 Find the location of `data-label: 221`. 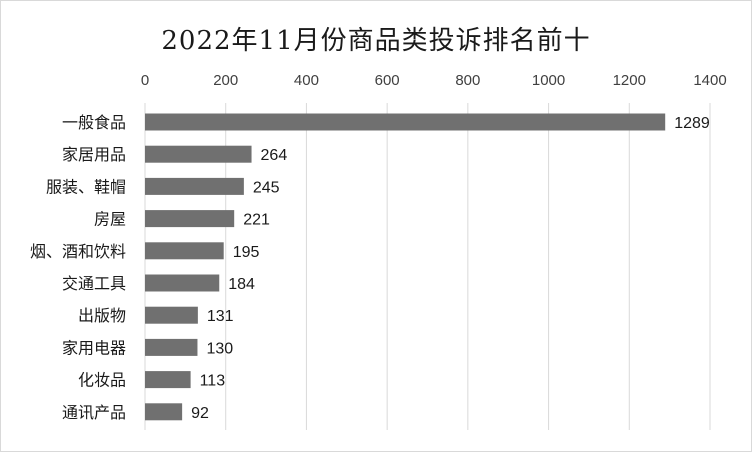

data-label: 221 is located at coordinates (256, 220).